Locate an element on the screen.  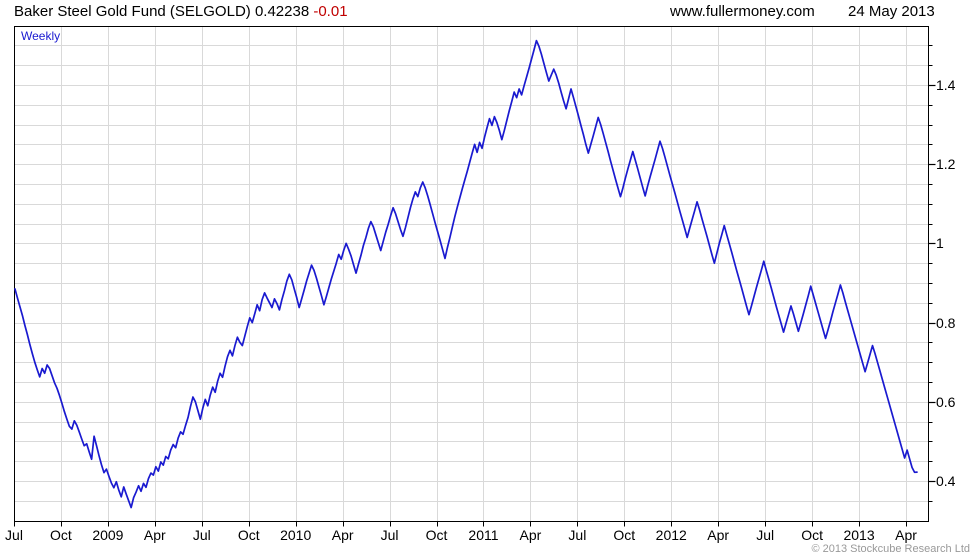
y-axis-tick-label: 1 is located at coordinates (940, 243).